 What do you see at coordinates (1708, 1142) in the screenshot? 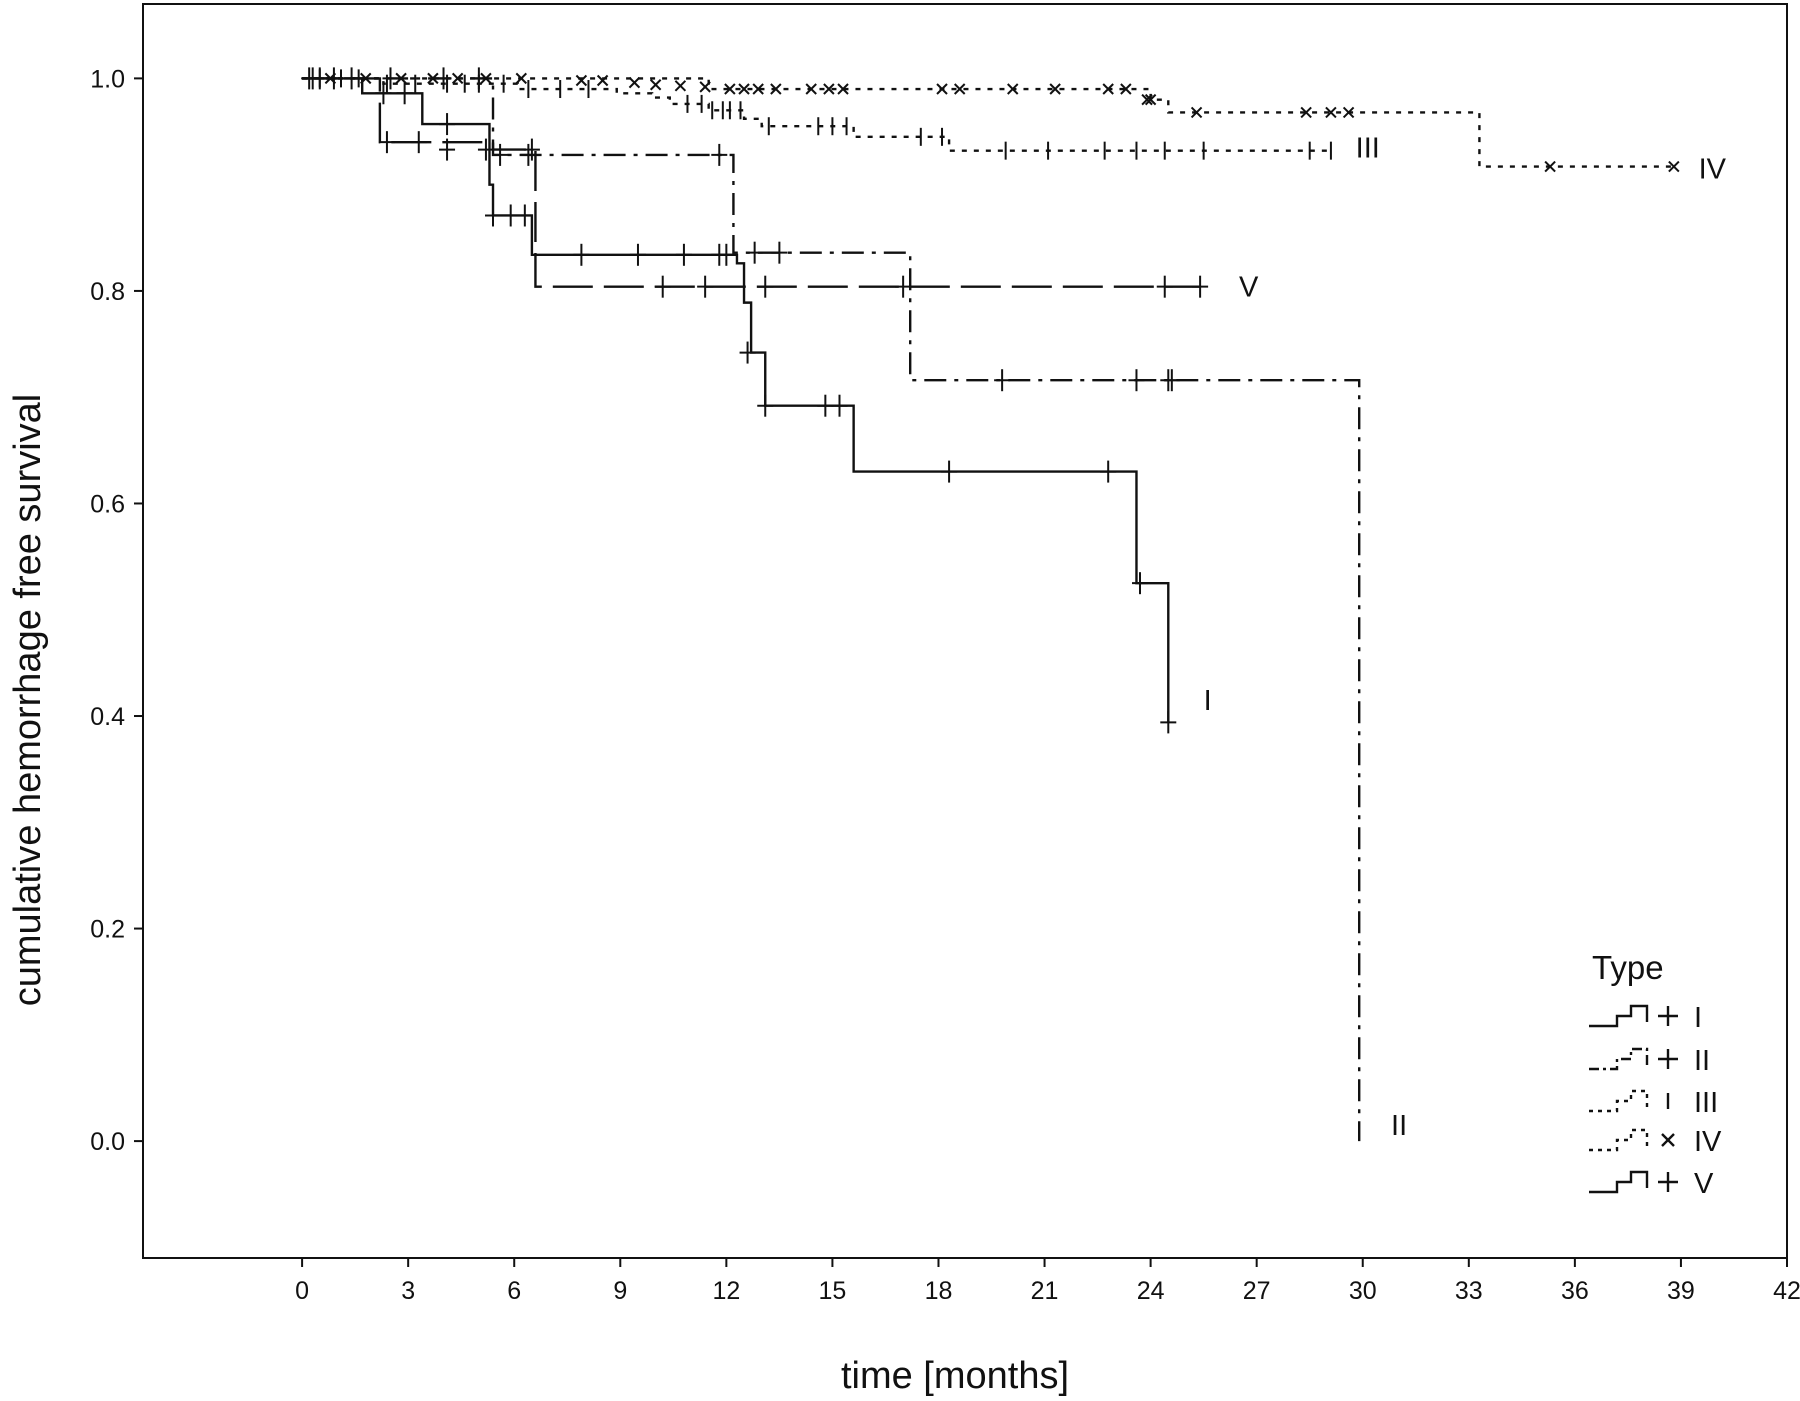
I see `legend-label: IV` at bounding box center [1708, 1142].